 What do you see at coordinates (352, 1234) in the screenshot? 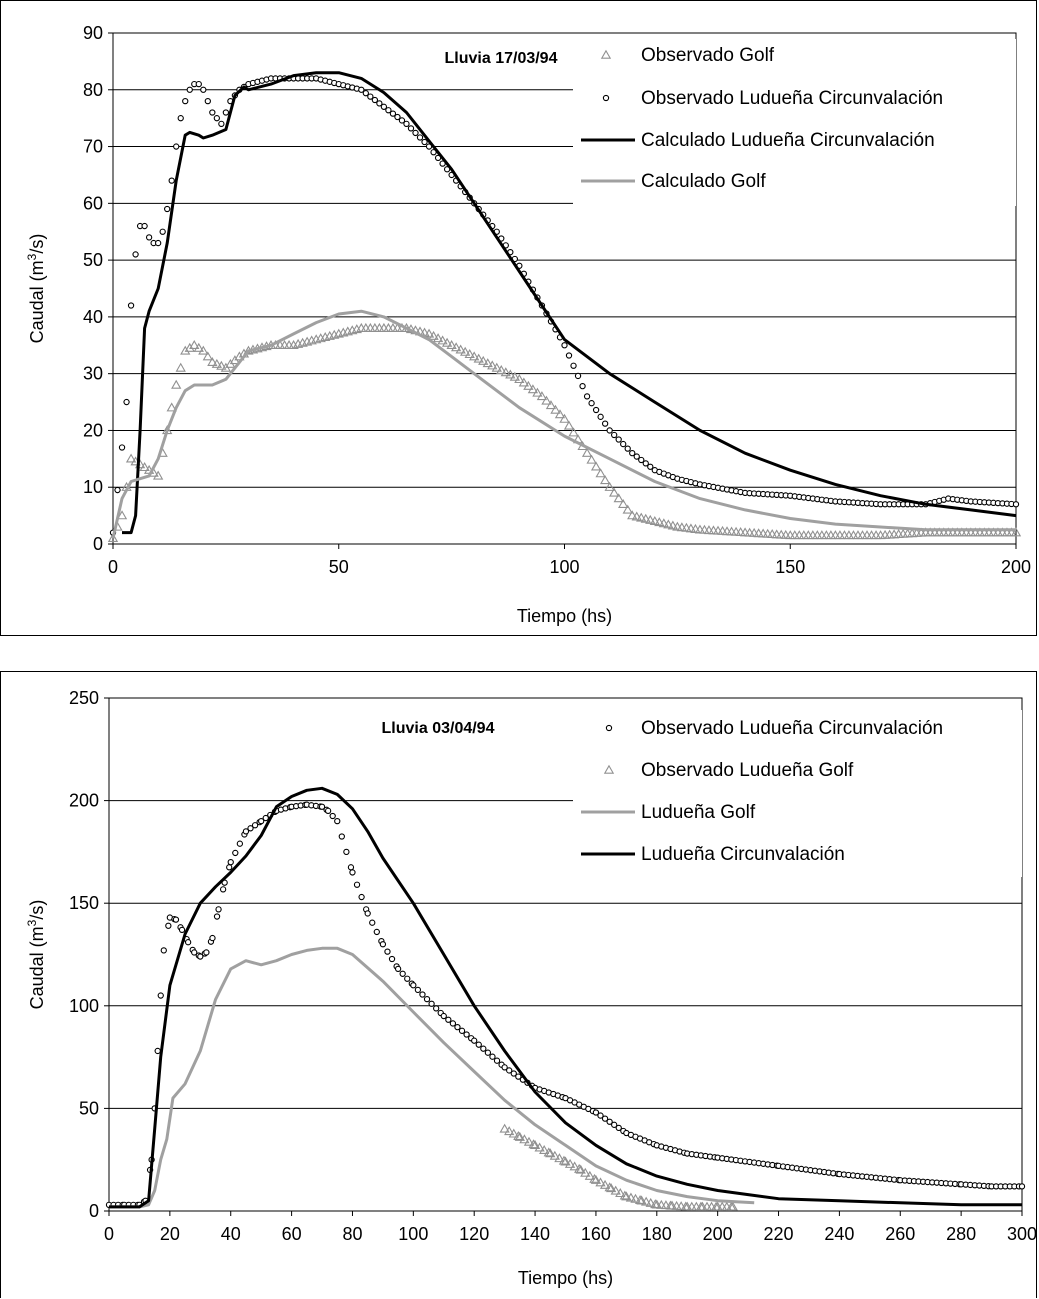
I see `x-tick-label: 80` at bounding box center [352, 1234].